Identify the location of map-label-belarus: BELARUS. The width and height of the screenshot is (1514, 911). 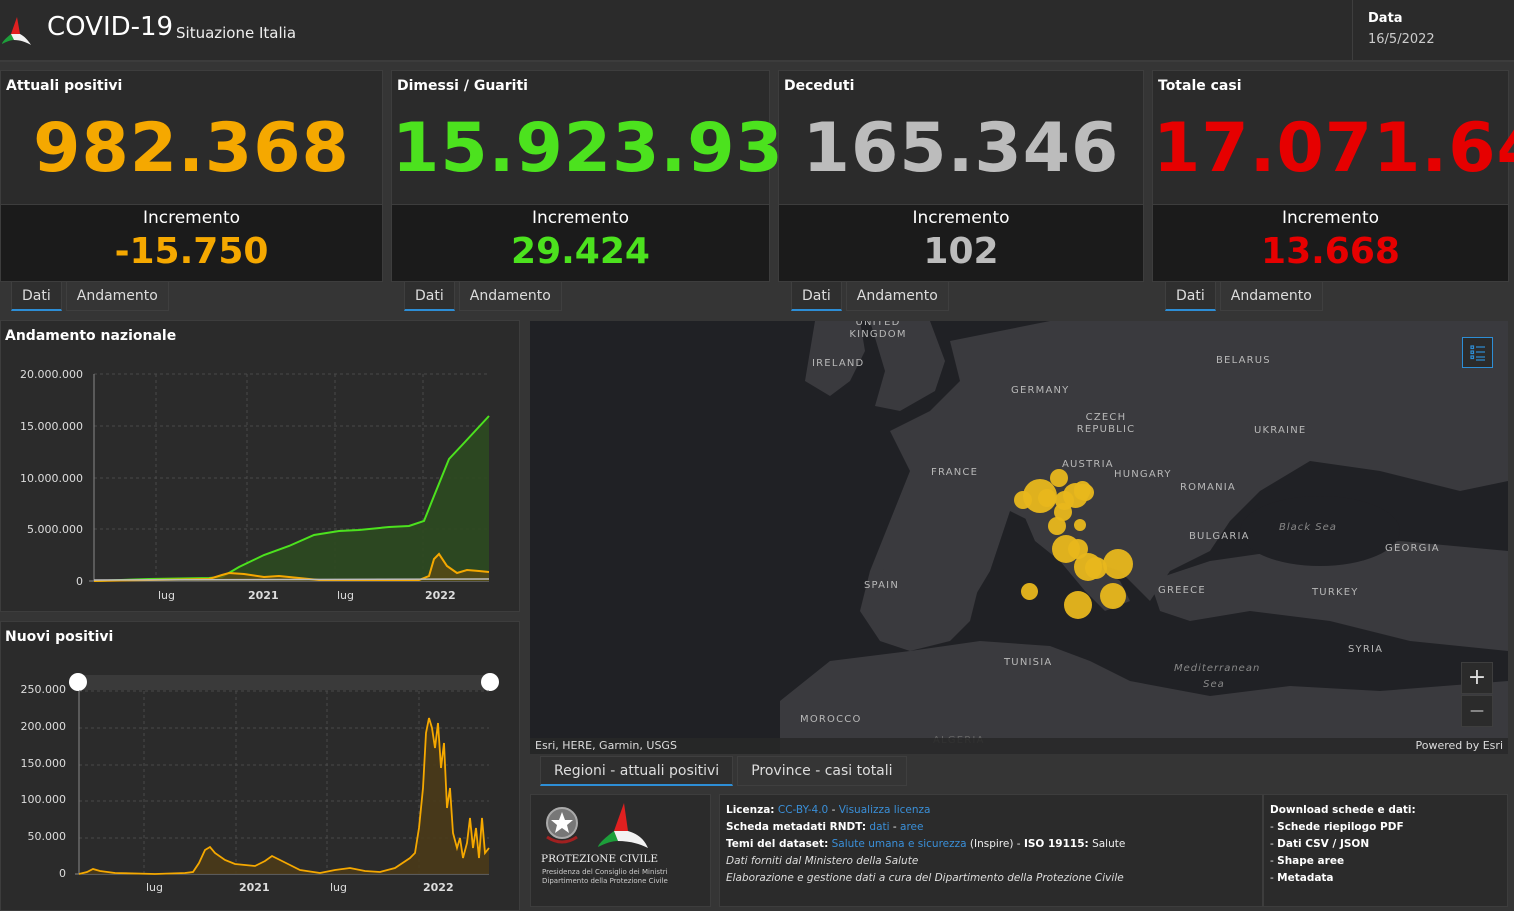
(1243, 360).